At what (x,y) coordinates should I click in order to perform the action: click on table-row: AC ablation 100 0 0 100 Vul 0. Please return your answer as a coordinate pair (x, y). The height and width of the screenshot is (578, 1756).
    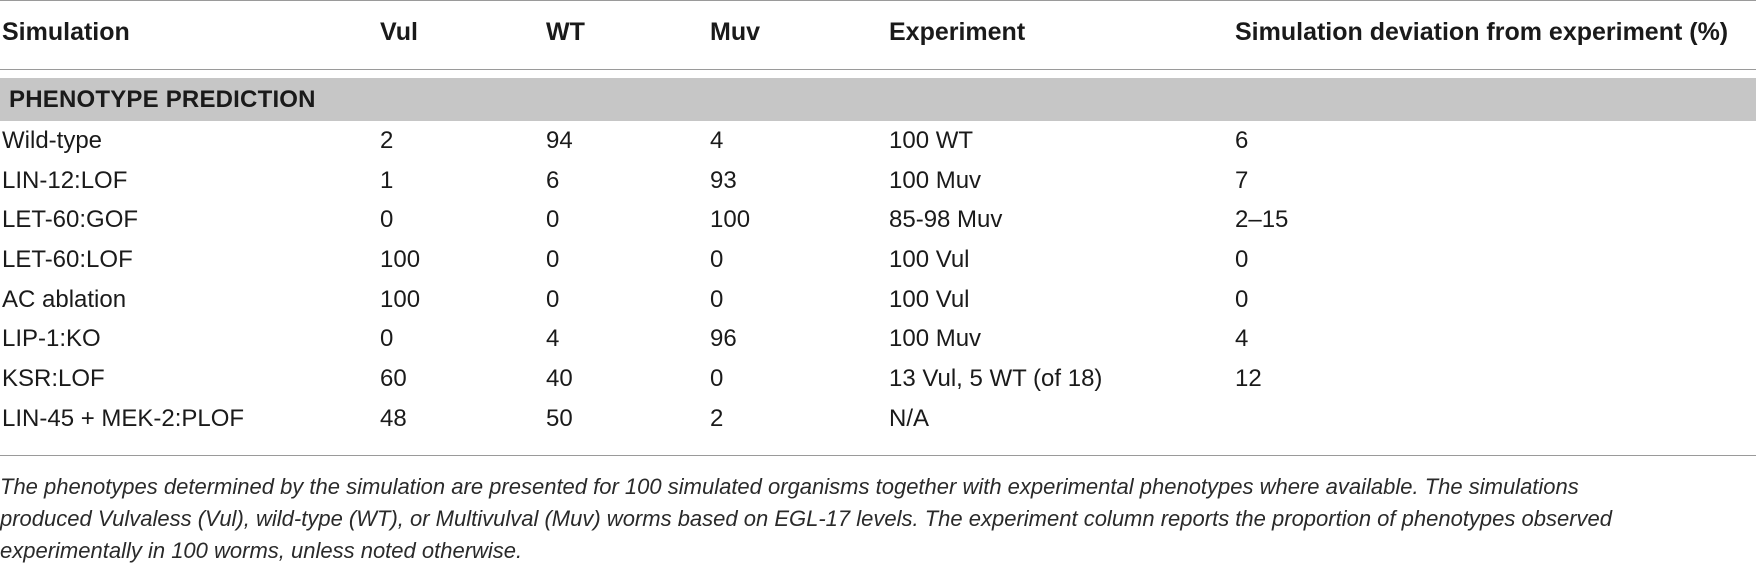
    Looking at the image, I should click on (878, 300).